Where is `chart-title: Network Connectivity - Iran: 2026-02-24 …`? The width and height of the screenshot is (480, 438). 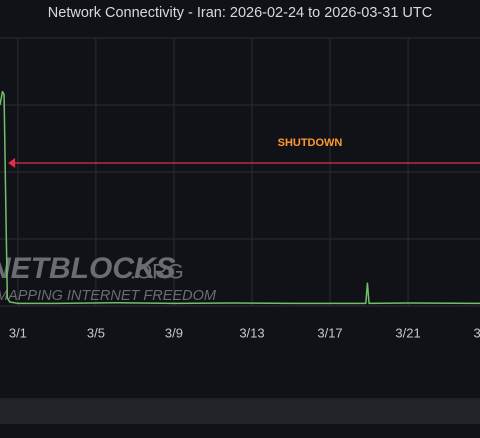
chart-title: Network Connectivity - Iran: 2026-02-24 … is located at coordinates (240, 13).